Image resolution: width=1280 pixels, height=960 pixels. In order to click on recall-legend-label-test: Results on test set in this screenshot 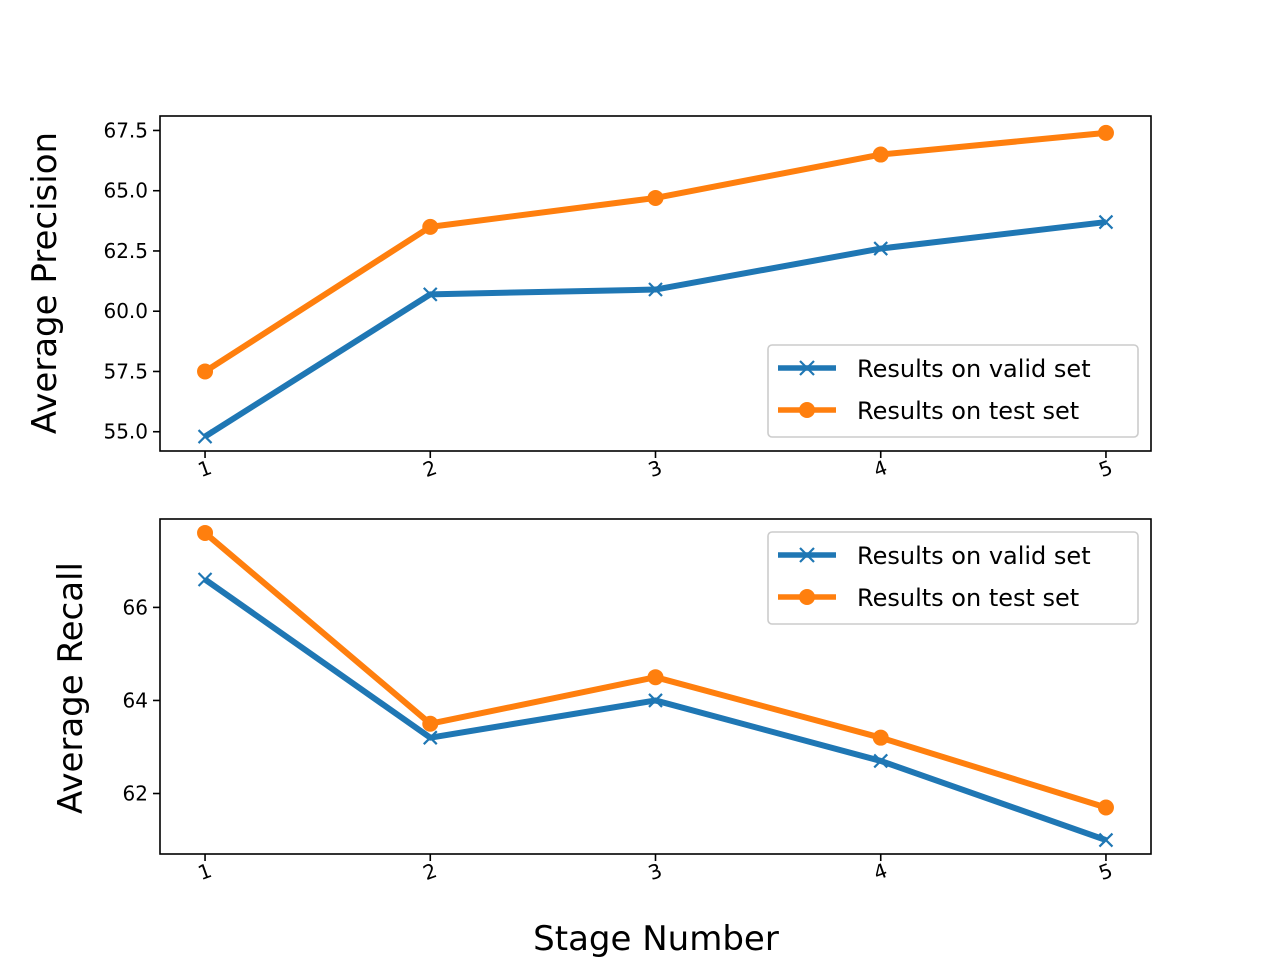, I will do `click(968, 598)`.